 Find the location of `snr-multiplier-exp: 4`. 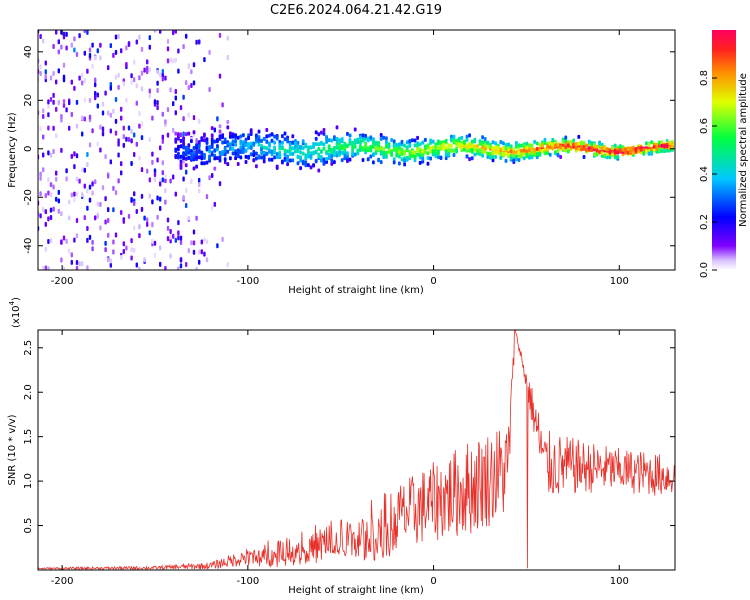

snr-multiplier-exp: 4 is located at coordinates (12, 302).